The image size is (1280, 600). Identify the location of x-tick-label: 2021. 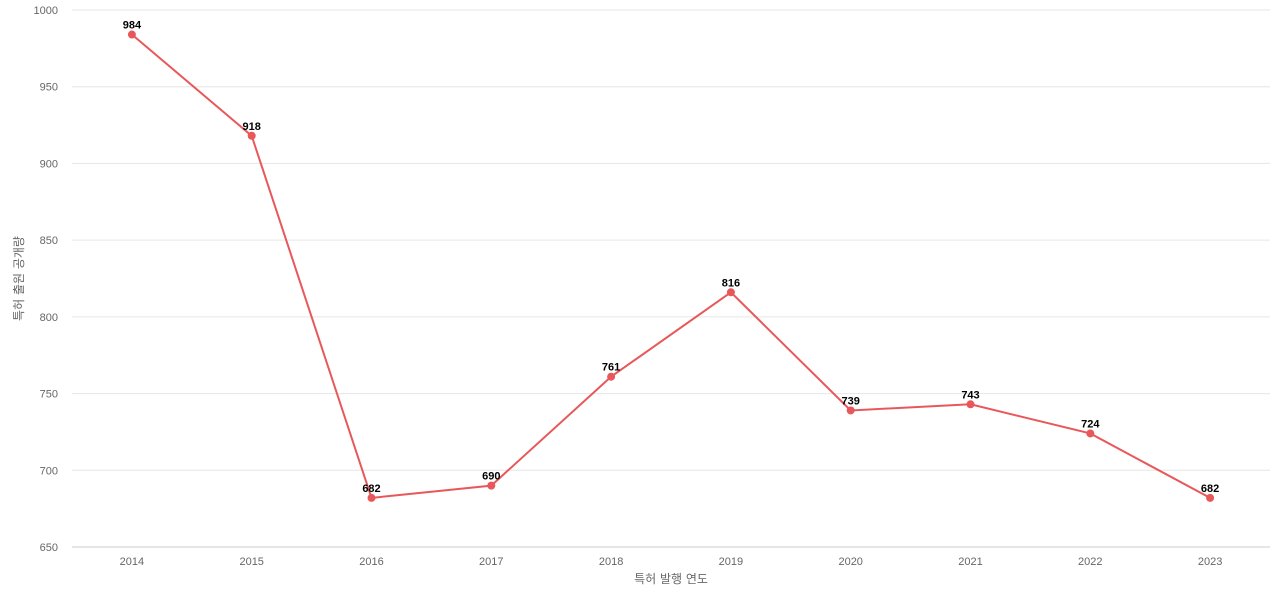
(970, 562).